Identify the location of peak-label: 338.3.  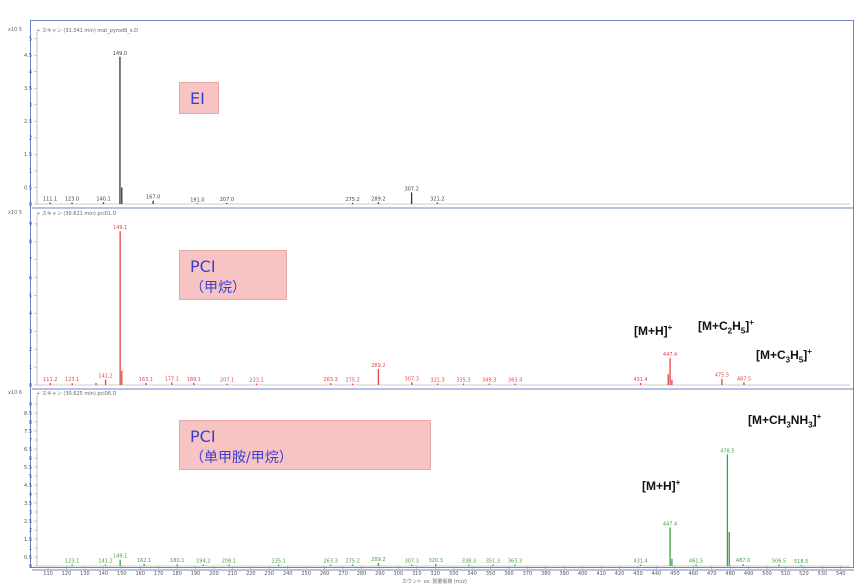
(469, 562).